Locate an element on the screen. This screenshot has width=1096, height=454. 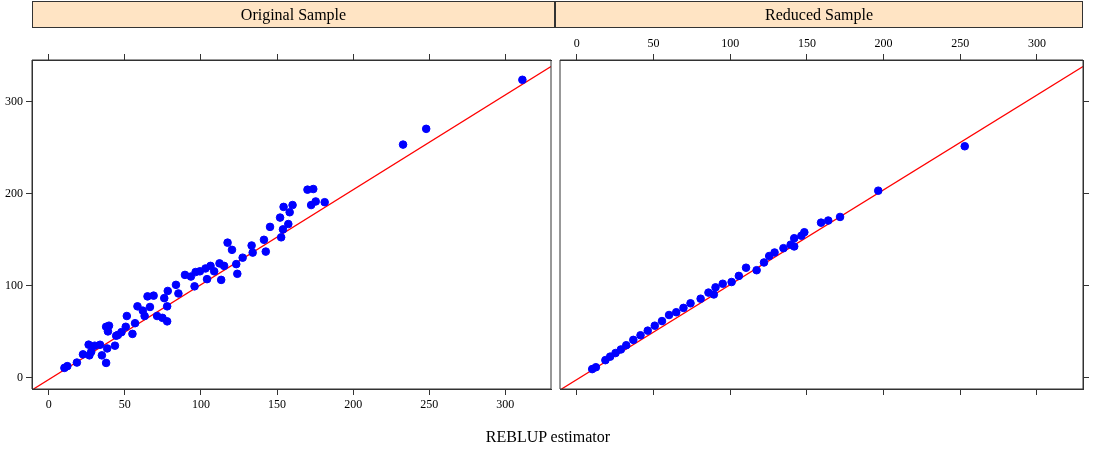
y-tick-label: 200 is located at coordinates (14, 192).